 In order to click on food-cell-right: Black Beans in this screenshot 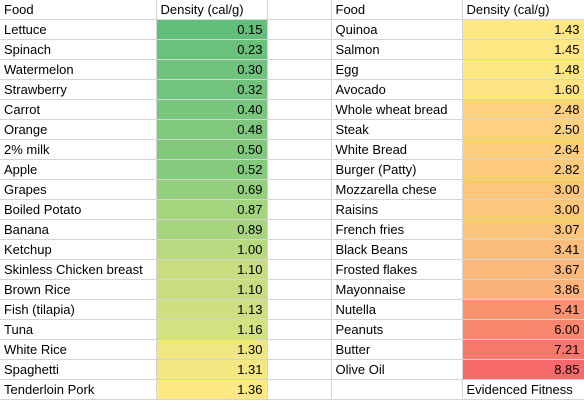, I will do `click(397, 249)`.